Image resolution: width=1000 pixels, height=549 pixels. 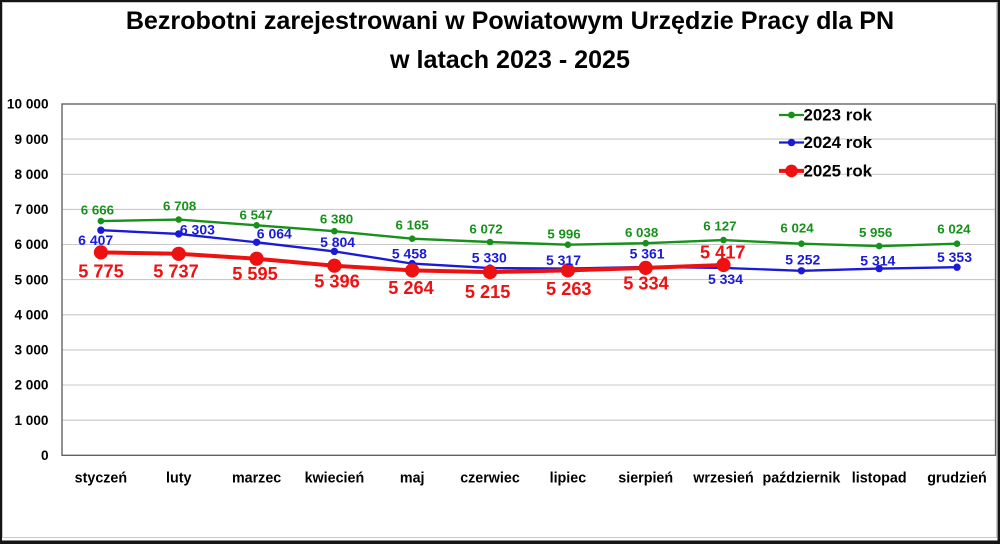 I want to click on svg-text: 5 396, so click(x=337, y=281).